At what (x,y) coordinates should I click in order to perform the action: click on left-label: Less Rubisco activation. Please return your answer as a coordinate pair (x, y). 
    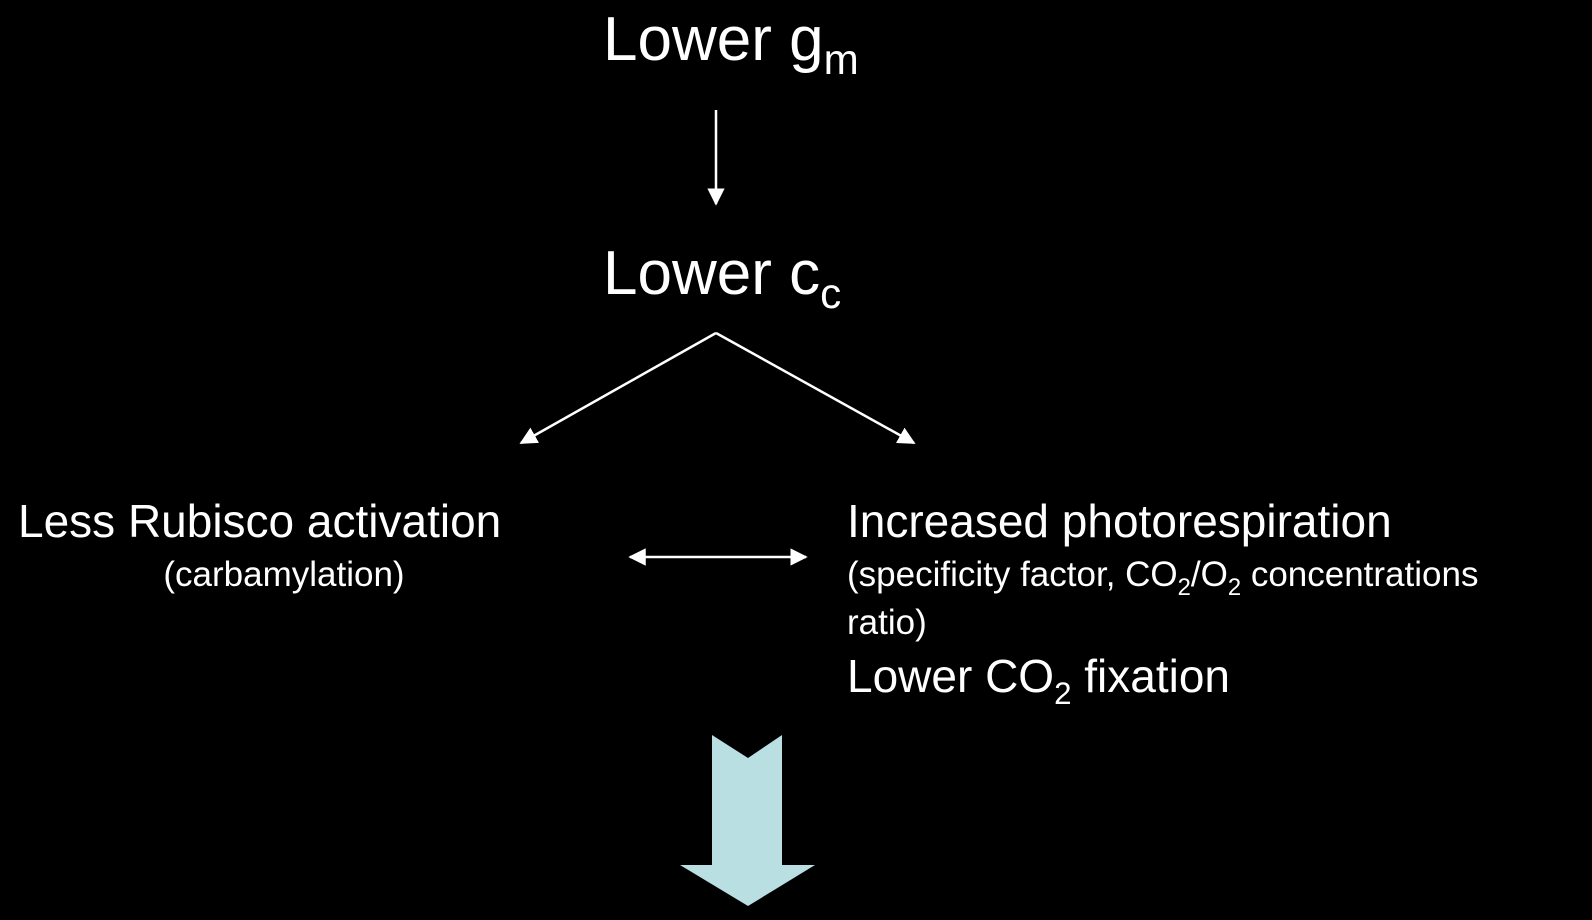
    Looking at the image, I should click on (259, 521).